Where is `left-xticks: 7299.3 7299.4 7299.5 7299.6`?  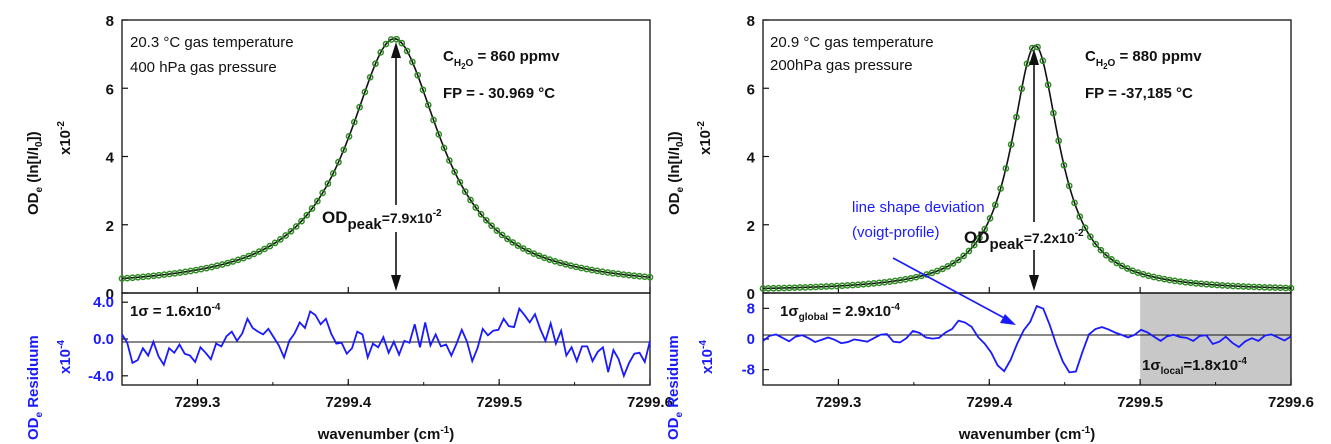
left-xticks: 7299.3 7299.4 7299.5 7299.6 is located at coordinates (397, 349).